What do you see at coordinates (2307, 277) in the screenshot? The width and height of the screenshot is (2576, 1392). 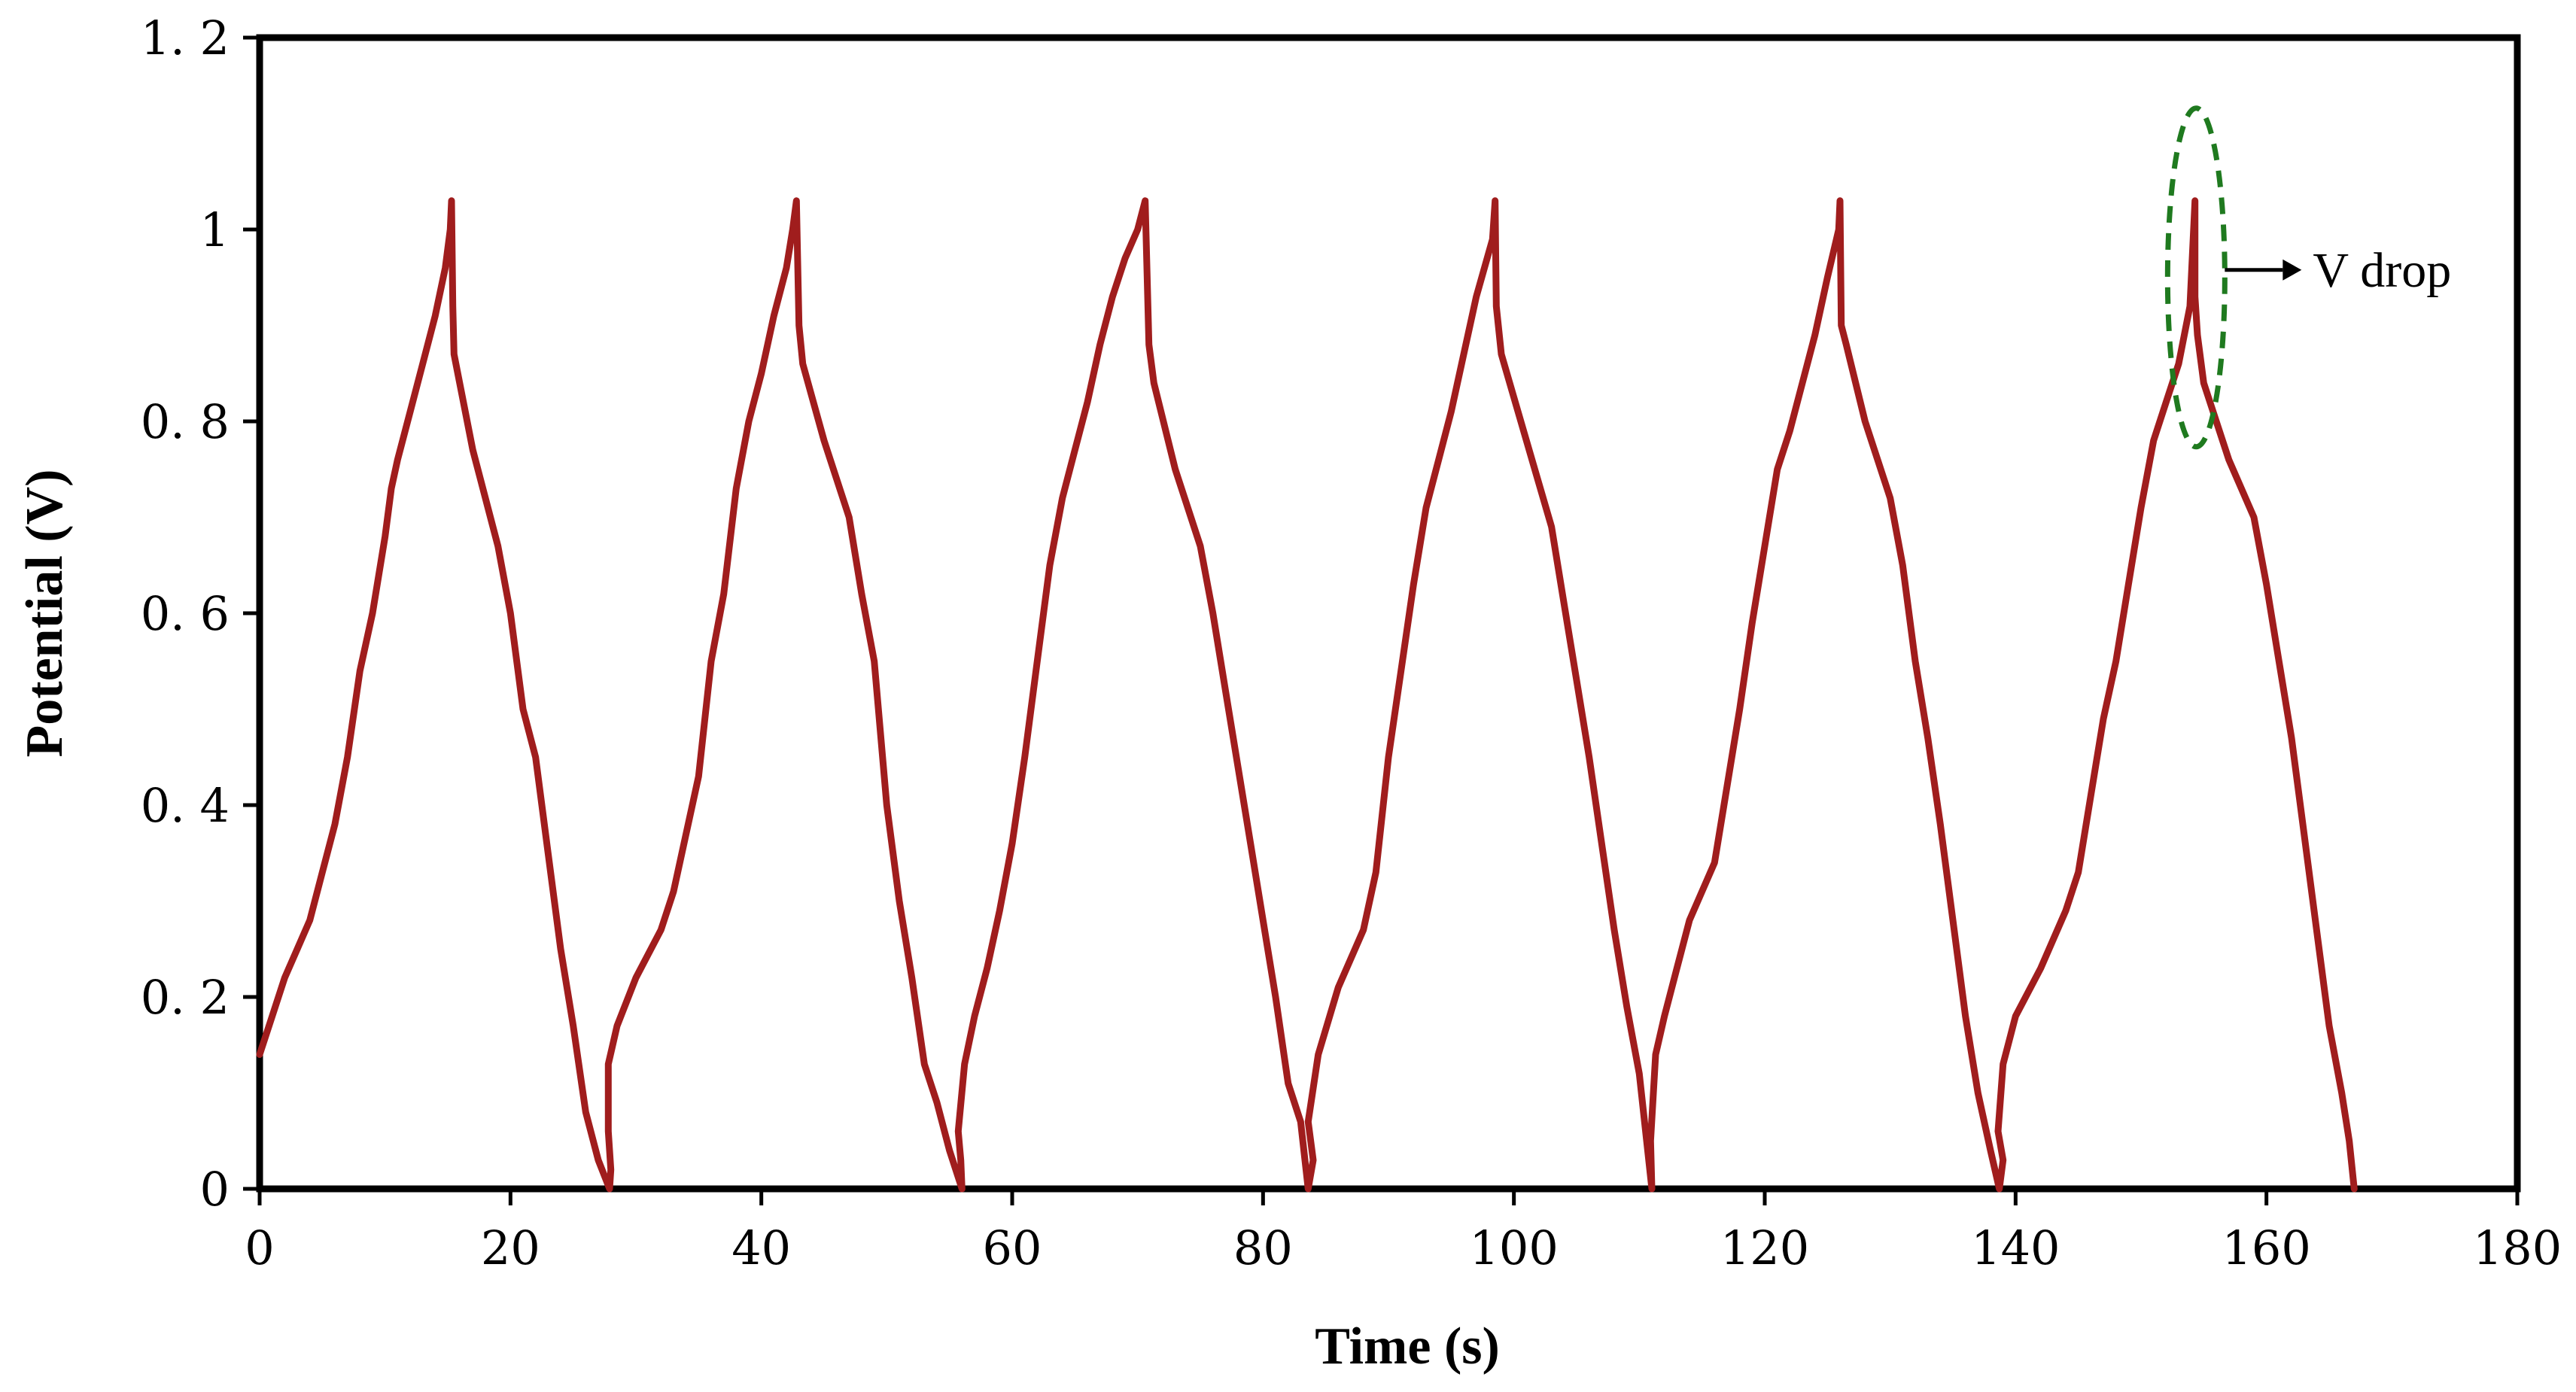 I see `annotation-layer: V drop` at bounding box center [2307, 277].